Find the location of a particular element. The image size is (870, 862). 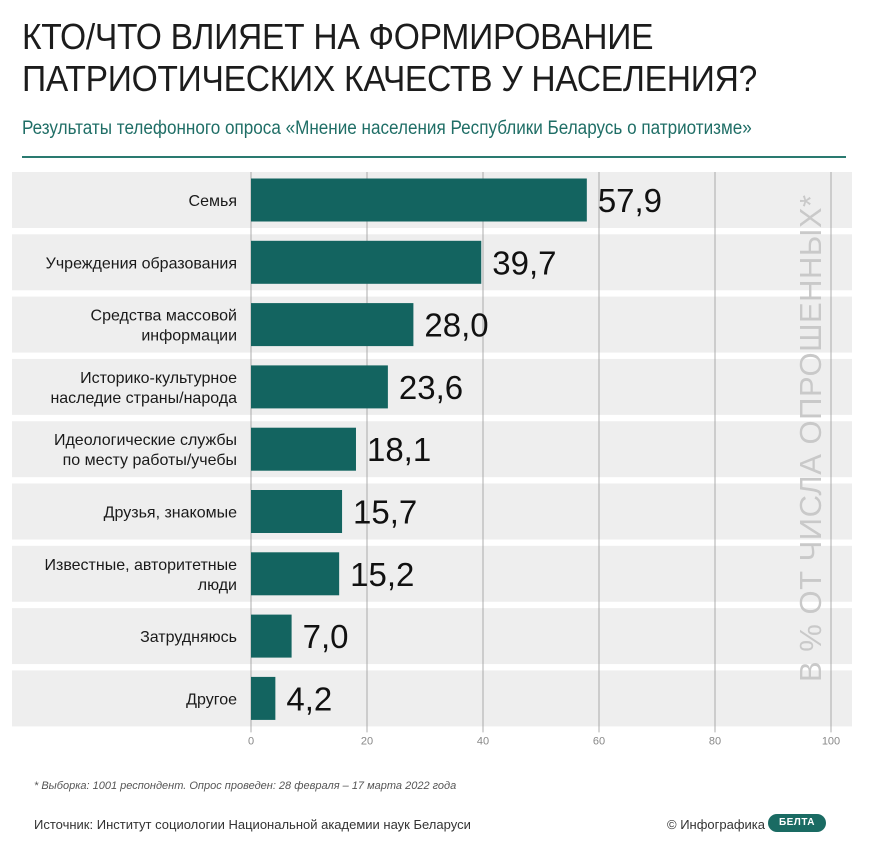

value-label: 39,7 is located at coordinates (524, 262).